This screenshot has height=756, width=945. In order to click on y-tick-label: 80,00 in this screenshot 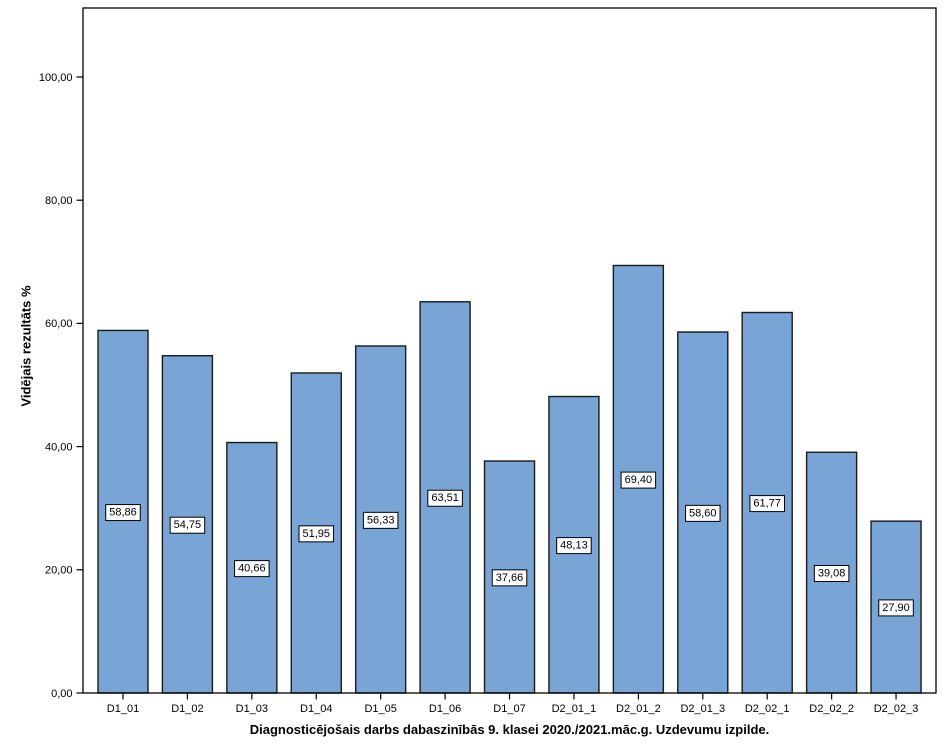, I will do `click(59, 201)`.